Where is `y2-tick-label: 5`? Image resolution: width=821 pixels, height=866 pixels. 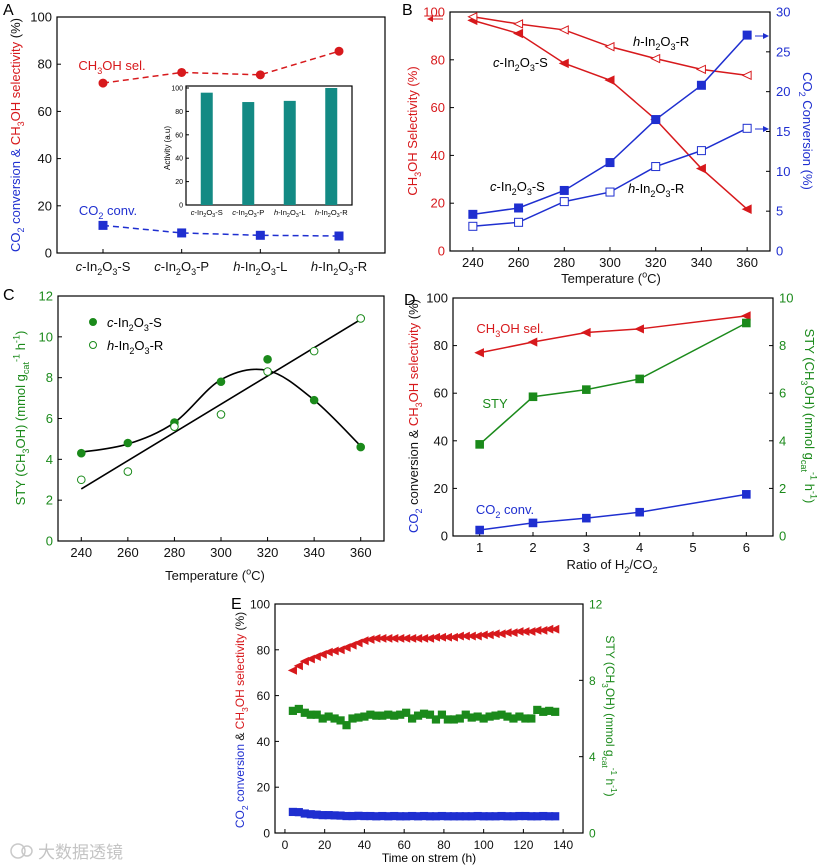
y2-tick-label: 5 is located at coordinates (779, 211).